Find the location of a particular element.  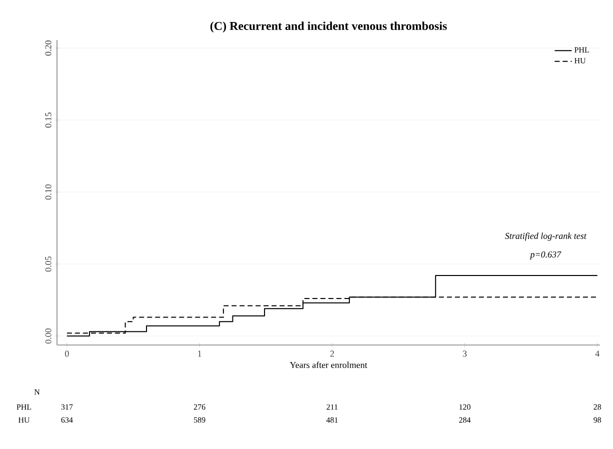

x-axis-title: Years after enrolment is located at coordinates (329, 365).